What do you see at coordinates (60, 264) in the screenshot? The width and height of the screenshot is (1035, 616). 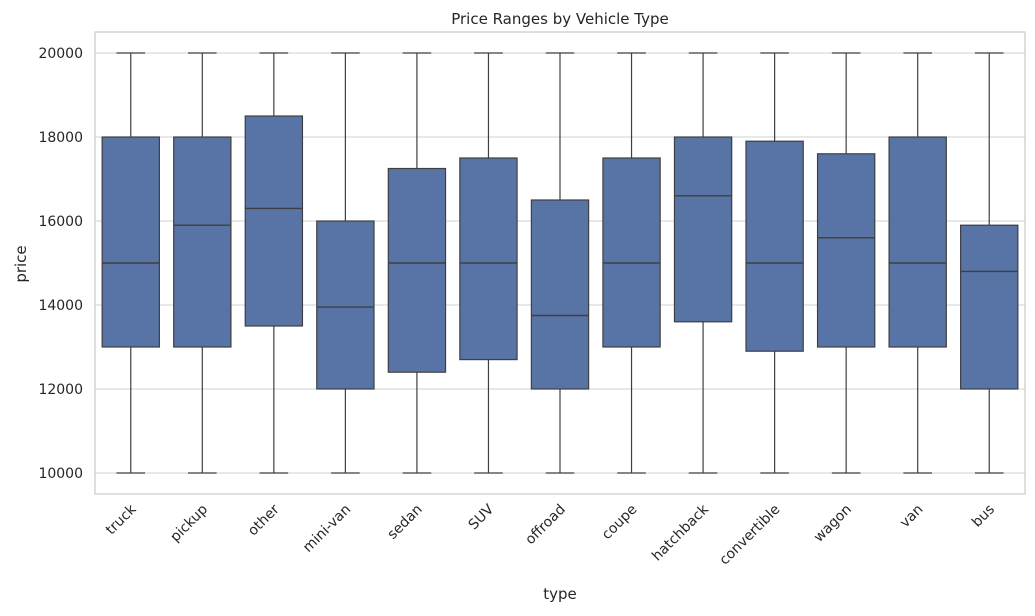 I see `y-axis-ticks: 10000 12000 14000 16000 18000 20000` at bounding box center [60, 264].